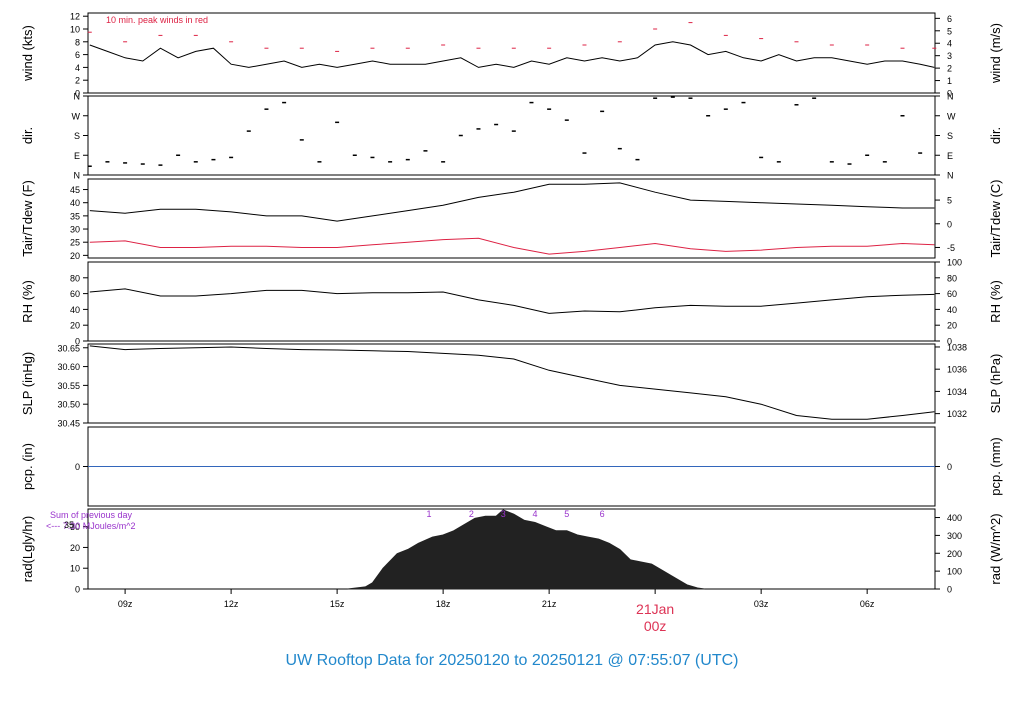 This screenshot has height=705, width=1024. What do you see at coordinates (949, 342) in the screenshot?
I see `right-tick-label-rh: 0` at bounding box center [949, 342].